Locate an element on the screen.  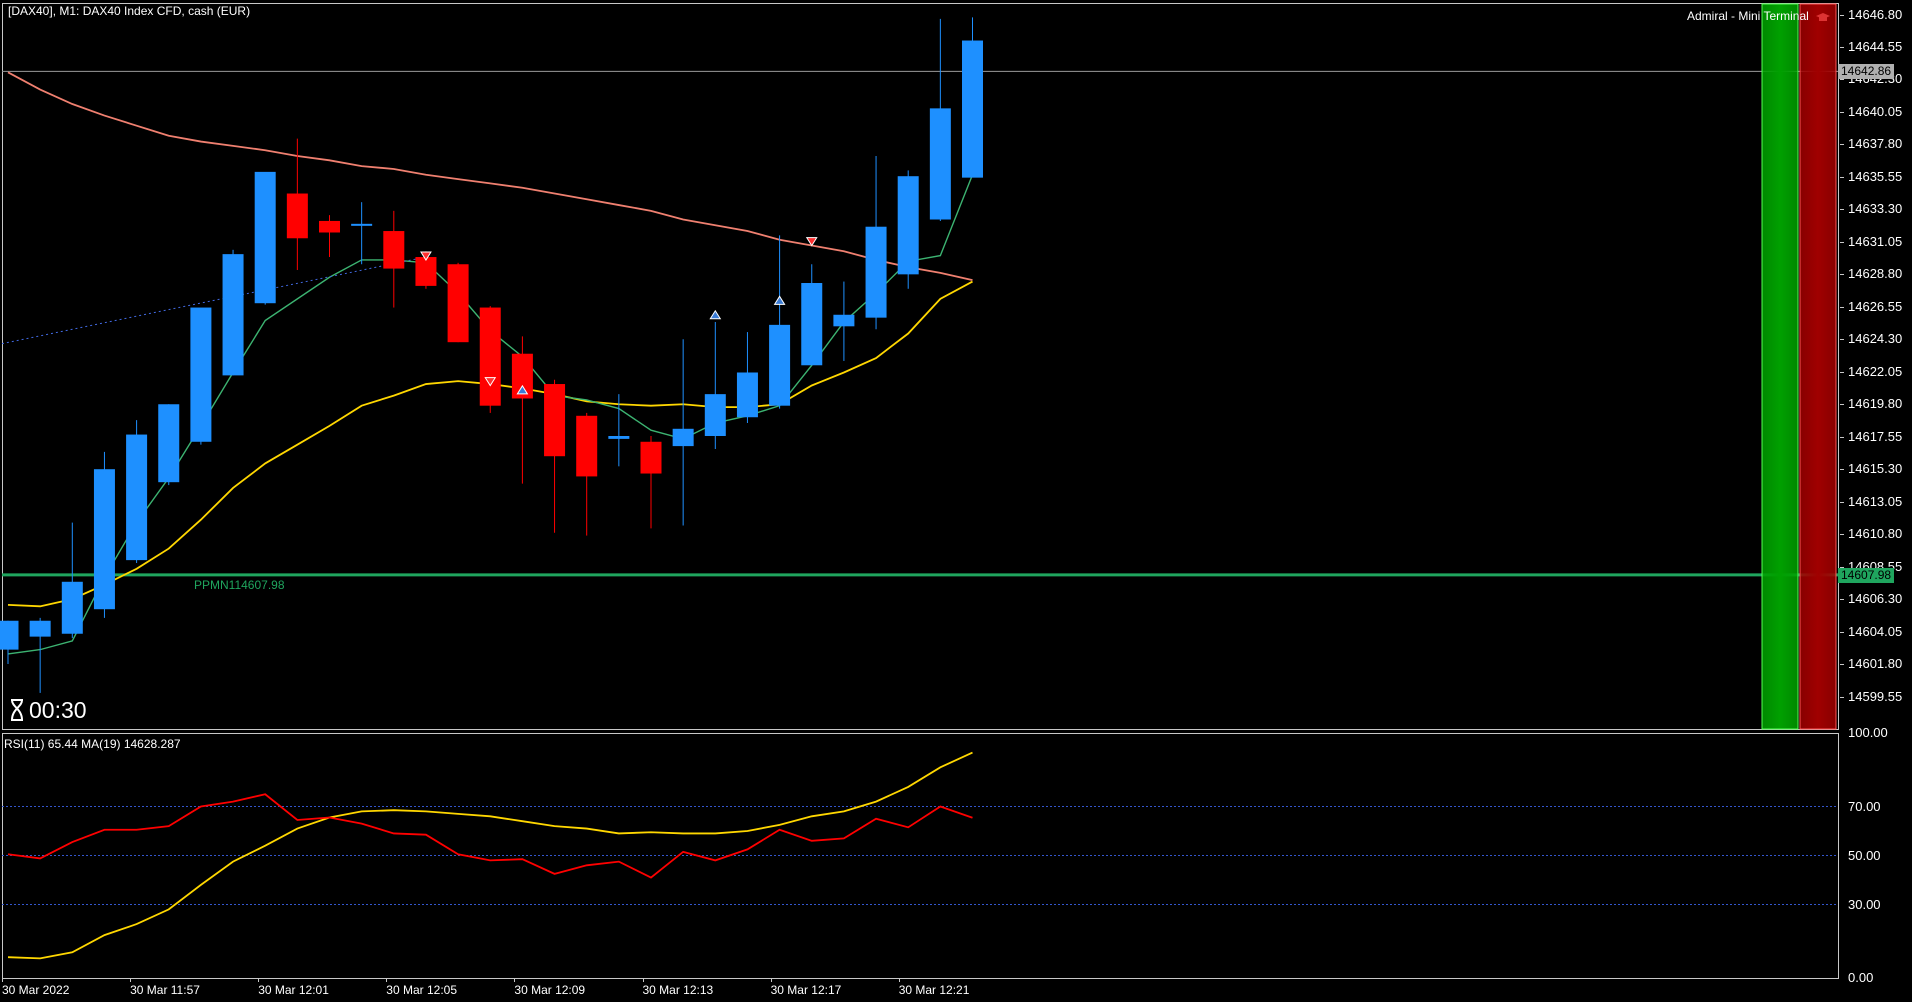
price-tick-label: 14631.05 is located at coordinates (1875, 241).